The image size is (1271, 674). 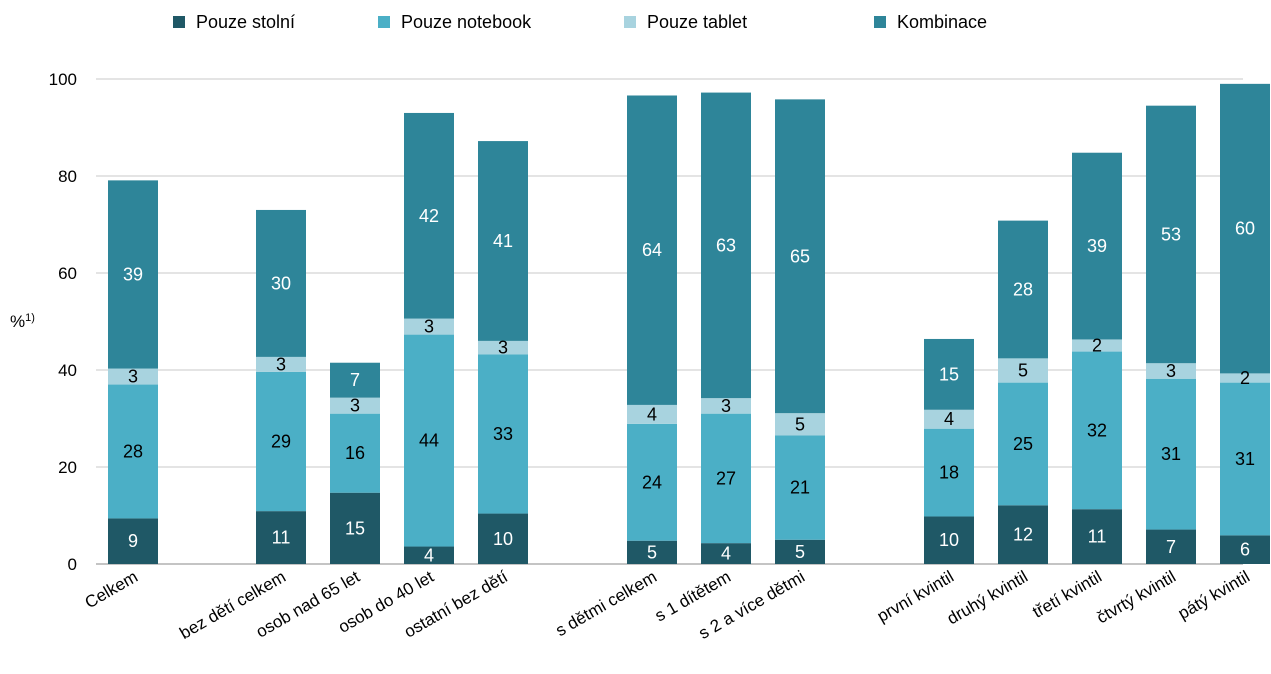 I want to click on x-category-label: třetí kvintil, so click(x=1067, y=594).